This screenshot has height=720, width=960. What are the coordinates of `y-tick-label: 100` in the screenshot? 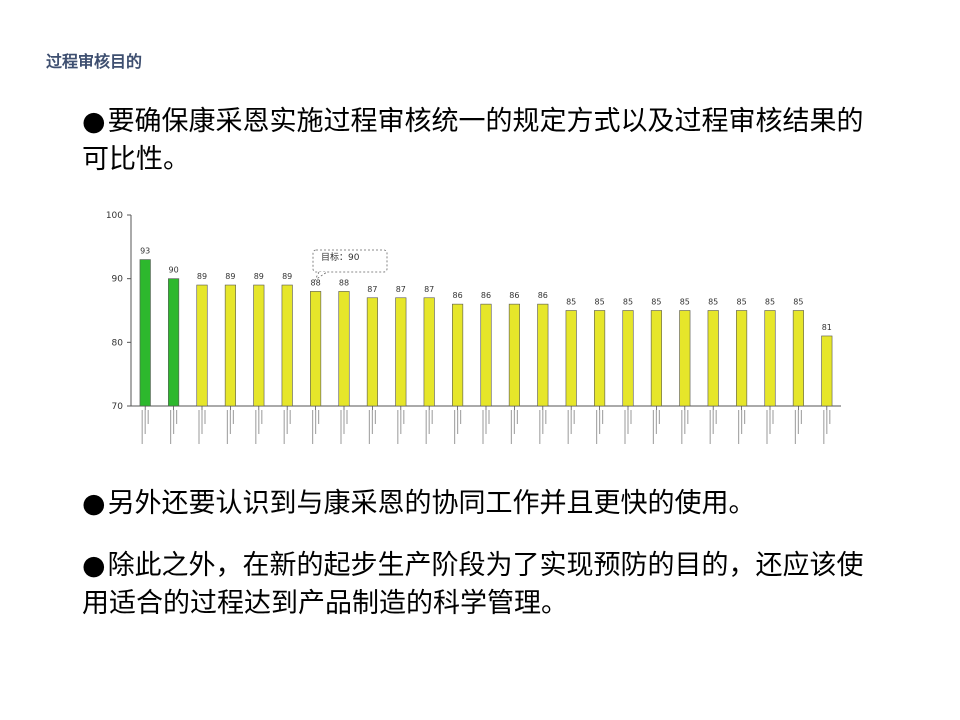 It's located at (114, 216).